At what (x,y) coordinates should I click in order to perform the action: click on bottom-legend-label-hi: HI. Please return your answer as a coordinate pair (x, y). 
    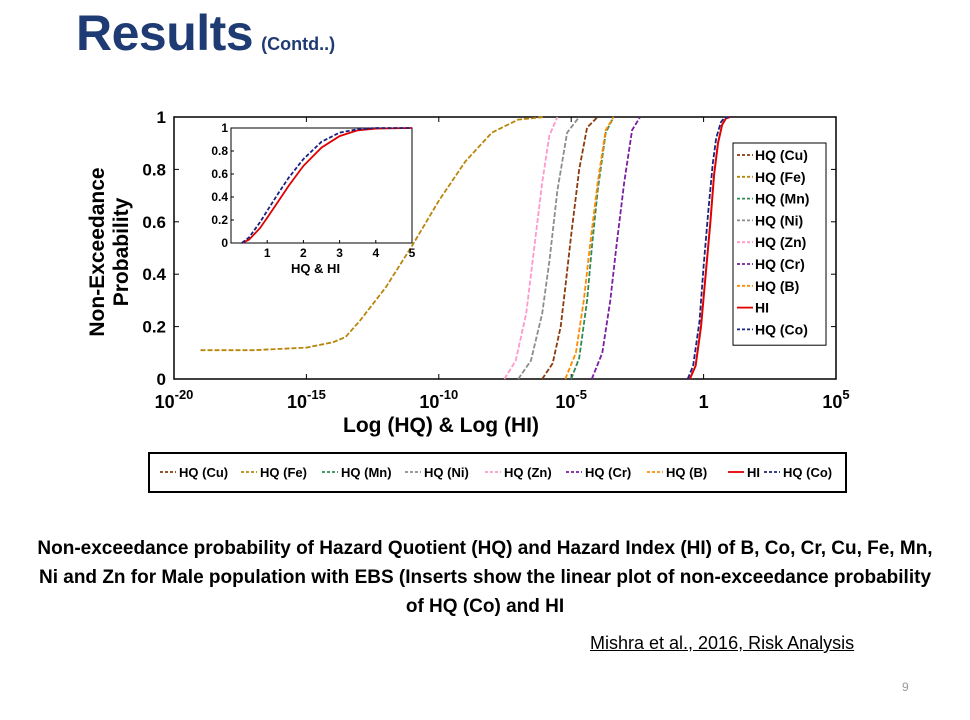
    Looking at the image, I should click on (753, 472).